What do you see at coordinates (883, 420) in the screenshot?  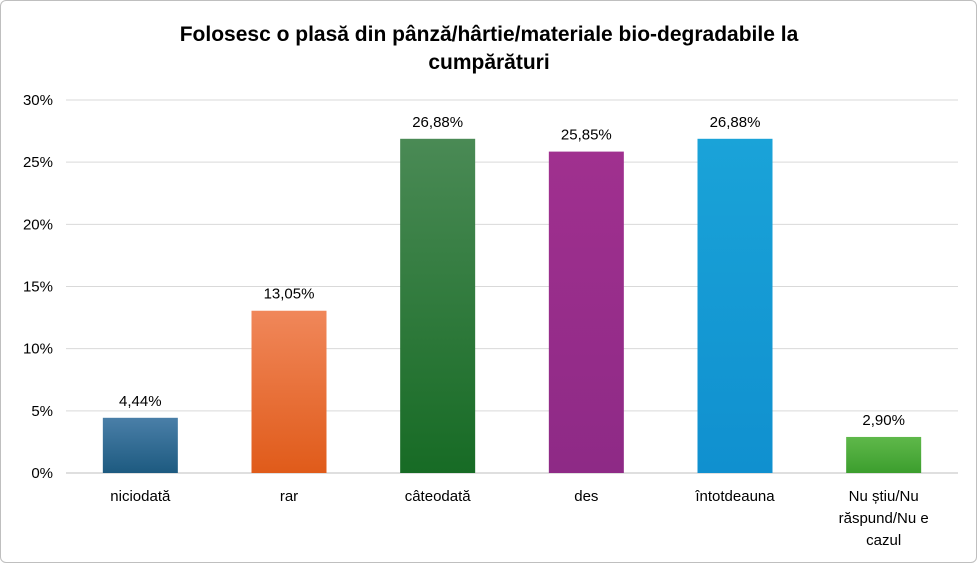 I see `data-label: 2,90%` at bounding box center [883, 420].